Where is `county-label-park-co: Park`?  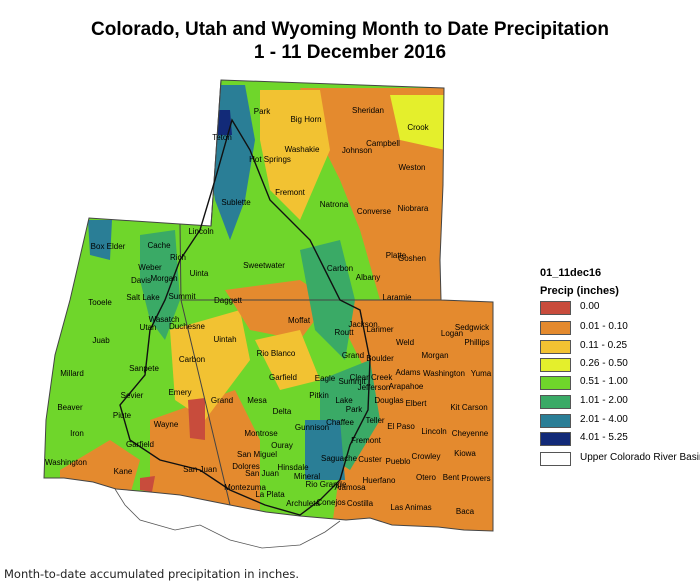
county-label-park-co: Park is located at coordinates (354, 409).